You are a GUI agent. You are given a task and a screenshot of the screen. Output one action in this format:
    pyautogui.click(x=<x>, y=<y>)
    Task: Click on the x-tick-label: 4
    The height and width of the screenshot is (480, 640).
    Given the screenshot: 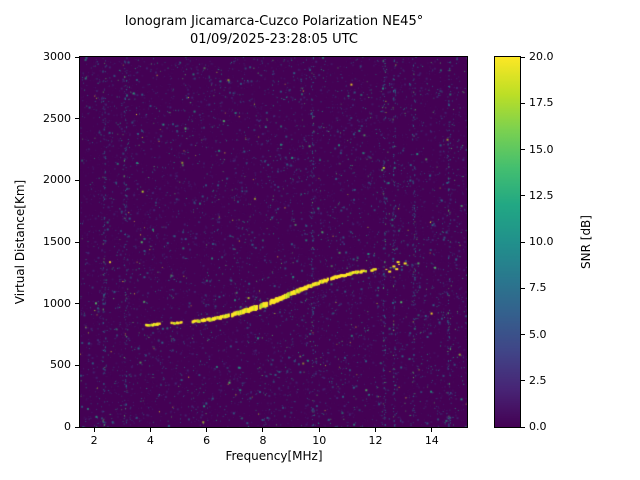 What is the action you would take?
    pyautogui.click(x=150, y=440)
    